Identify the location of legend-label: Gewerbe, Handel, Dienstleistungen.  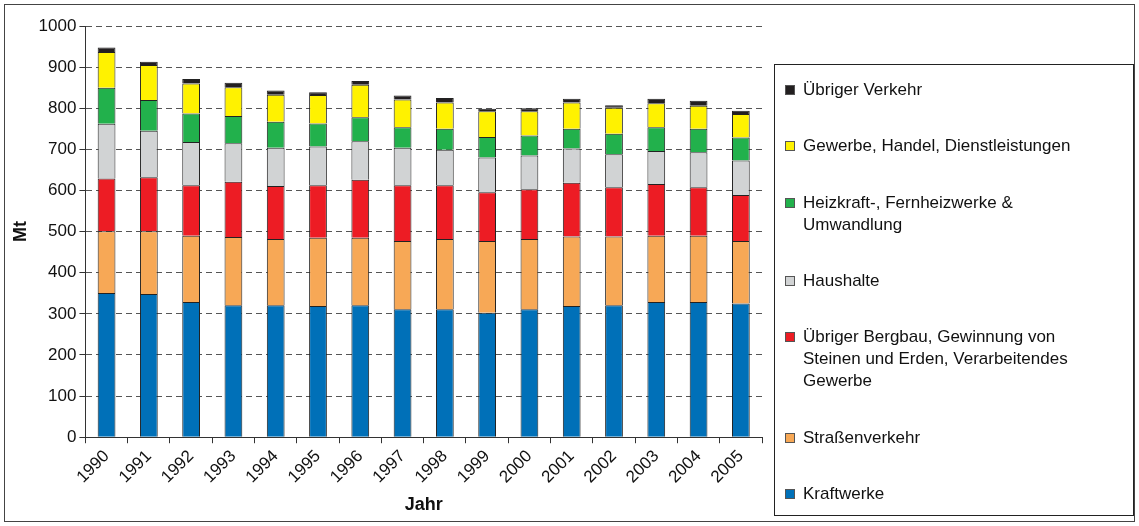
(937, 146).